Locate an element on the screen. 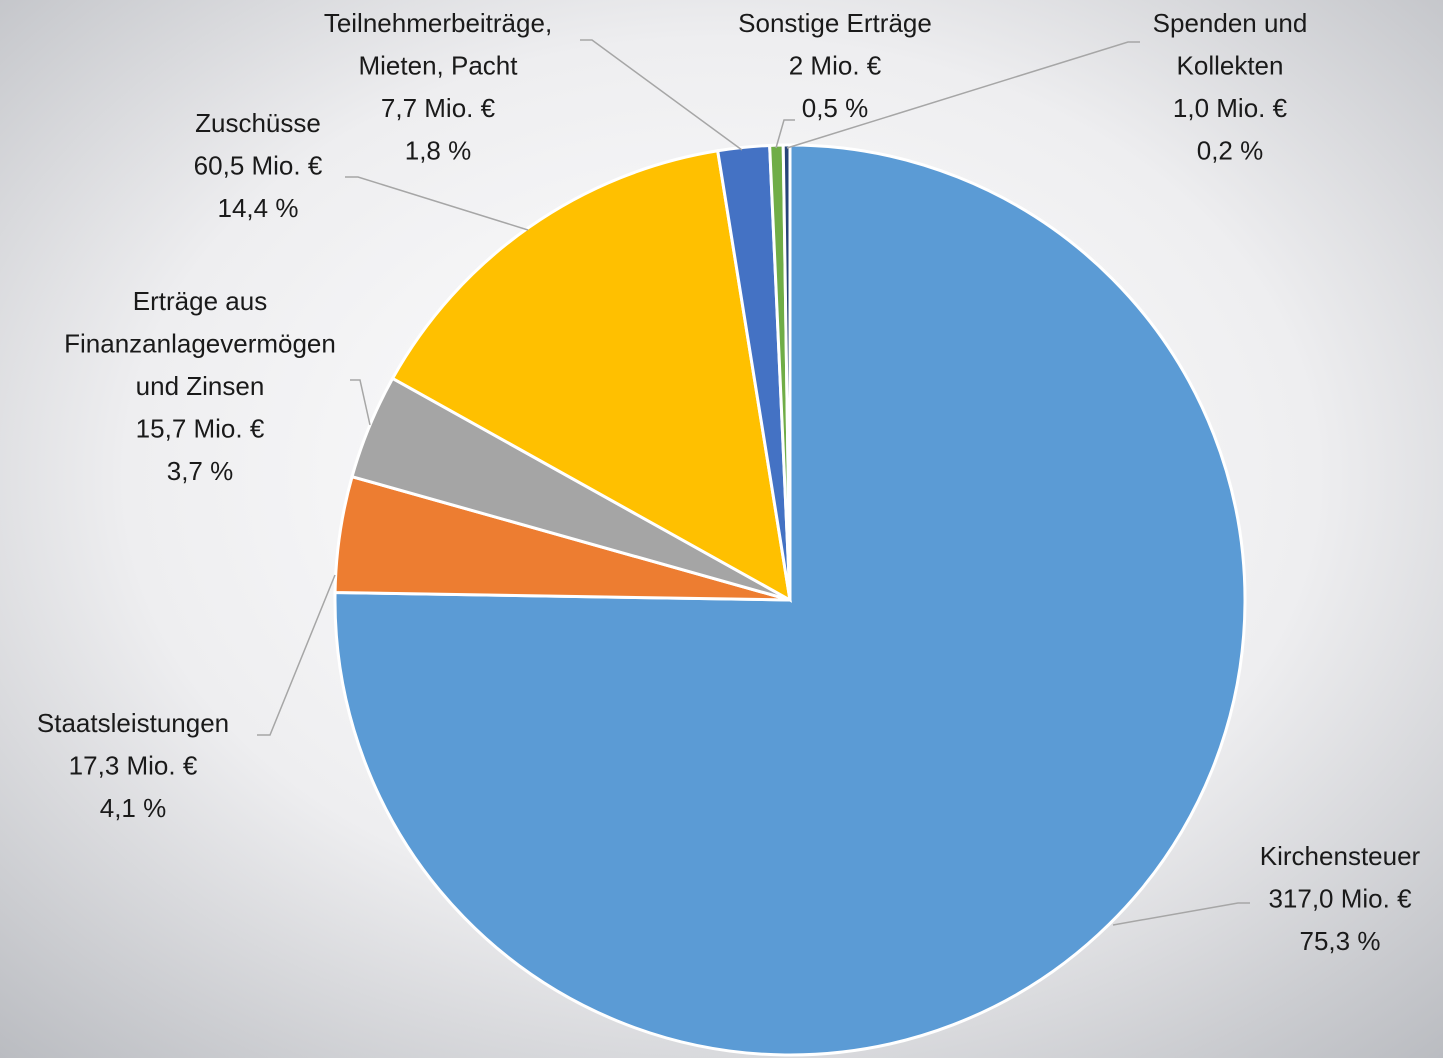 This screenshot has width=1443, height=1058. percent-label: 0,2 % is located at coordinates (1230, 150).